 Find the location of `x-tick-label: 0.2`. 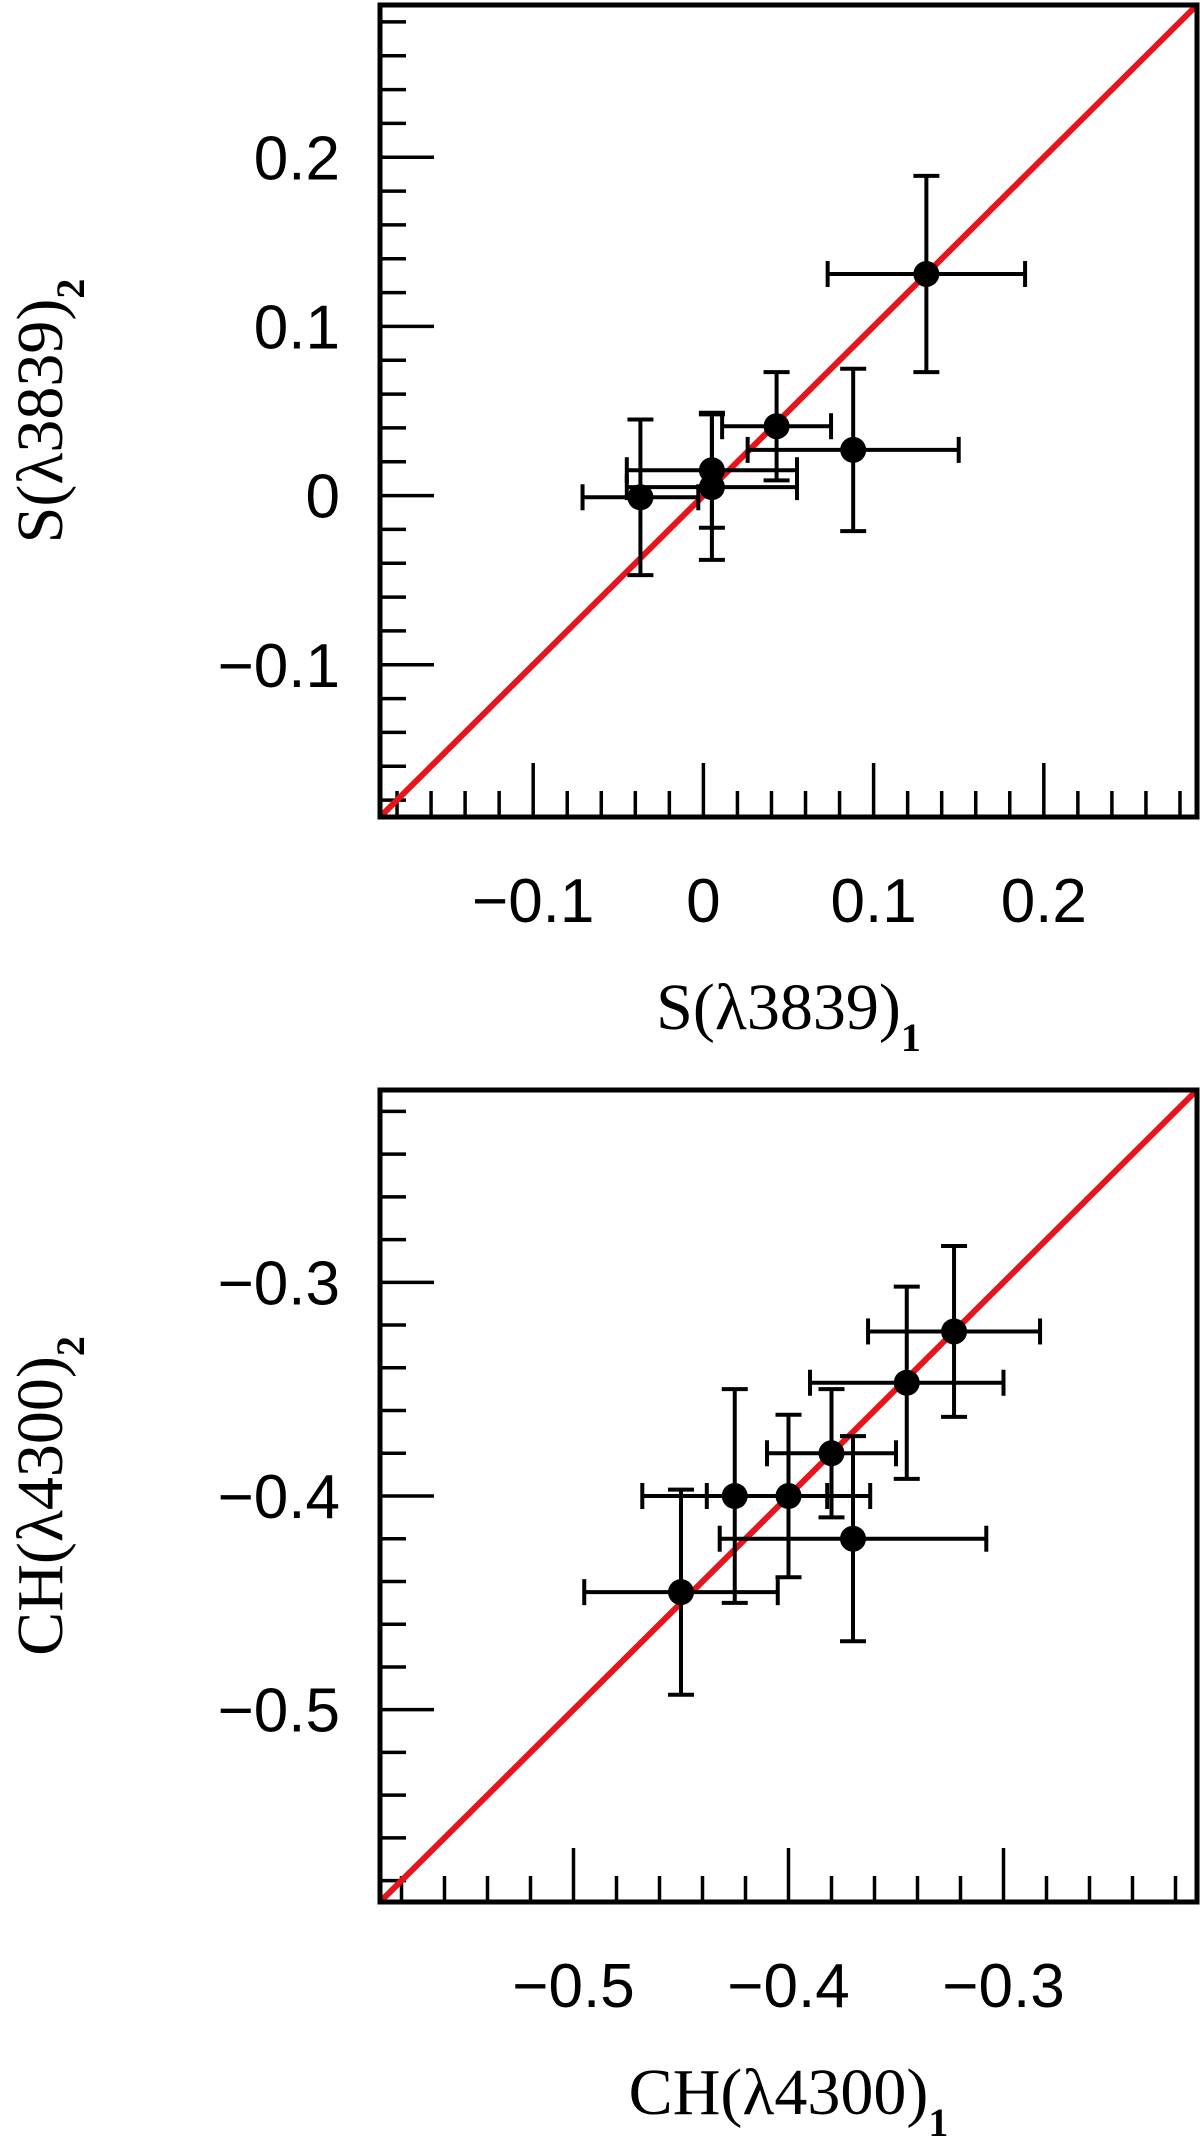

x-tick-label: 0.2 is located at coordinates (1044, 901).